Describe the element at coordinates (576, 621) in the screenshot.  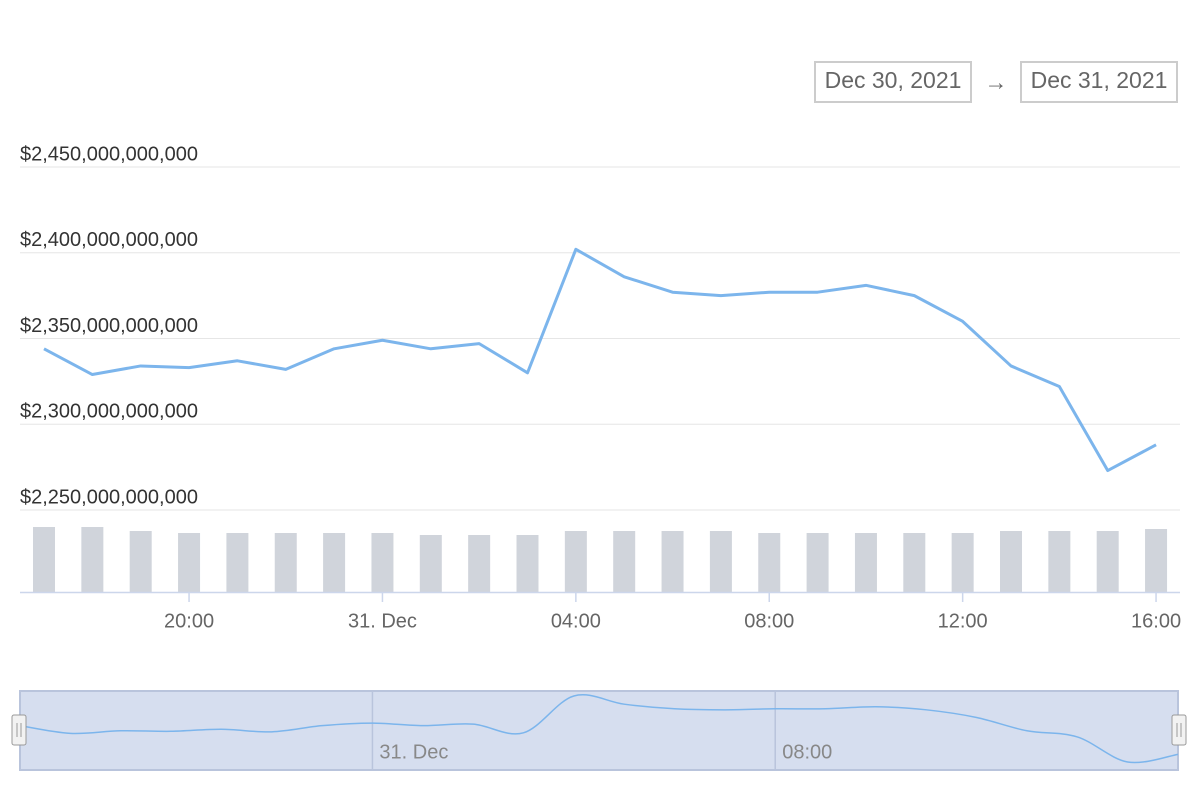
I see `x-tick-label: 04:00` at that location.